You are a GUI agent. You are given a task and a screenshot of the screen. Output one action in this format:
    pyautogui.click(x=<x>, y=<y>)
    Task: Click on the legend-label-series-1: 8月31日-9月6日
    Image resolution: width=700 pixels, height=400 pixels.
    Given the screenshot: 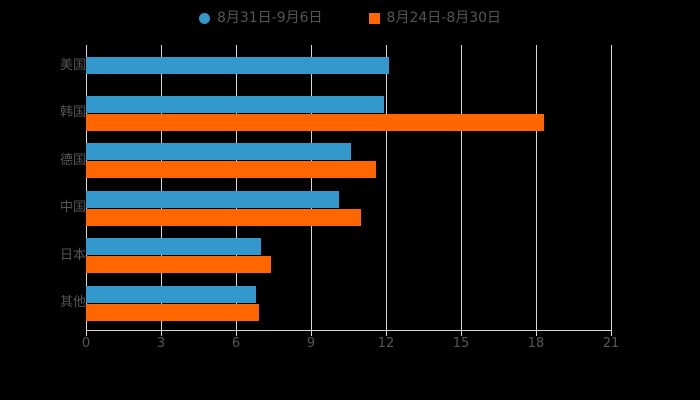 What is the action you would take?
    pyautogui.click(x=269, y=18)
    